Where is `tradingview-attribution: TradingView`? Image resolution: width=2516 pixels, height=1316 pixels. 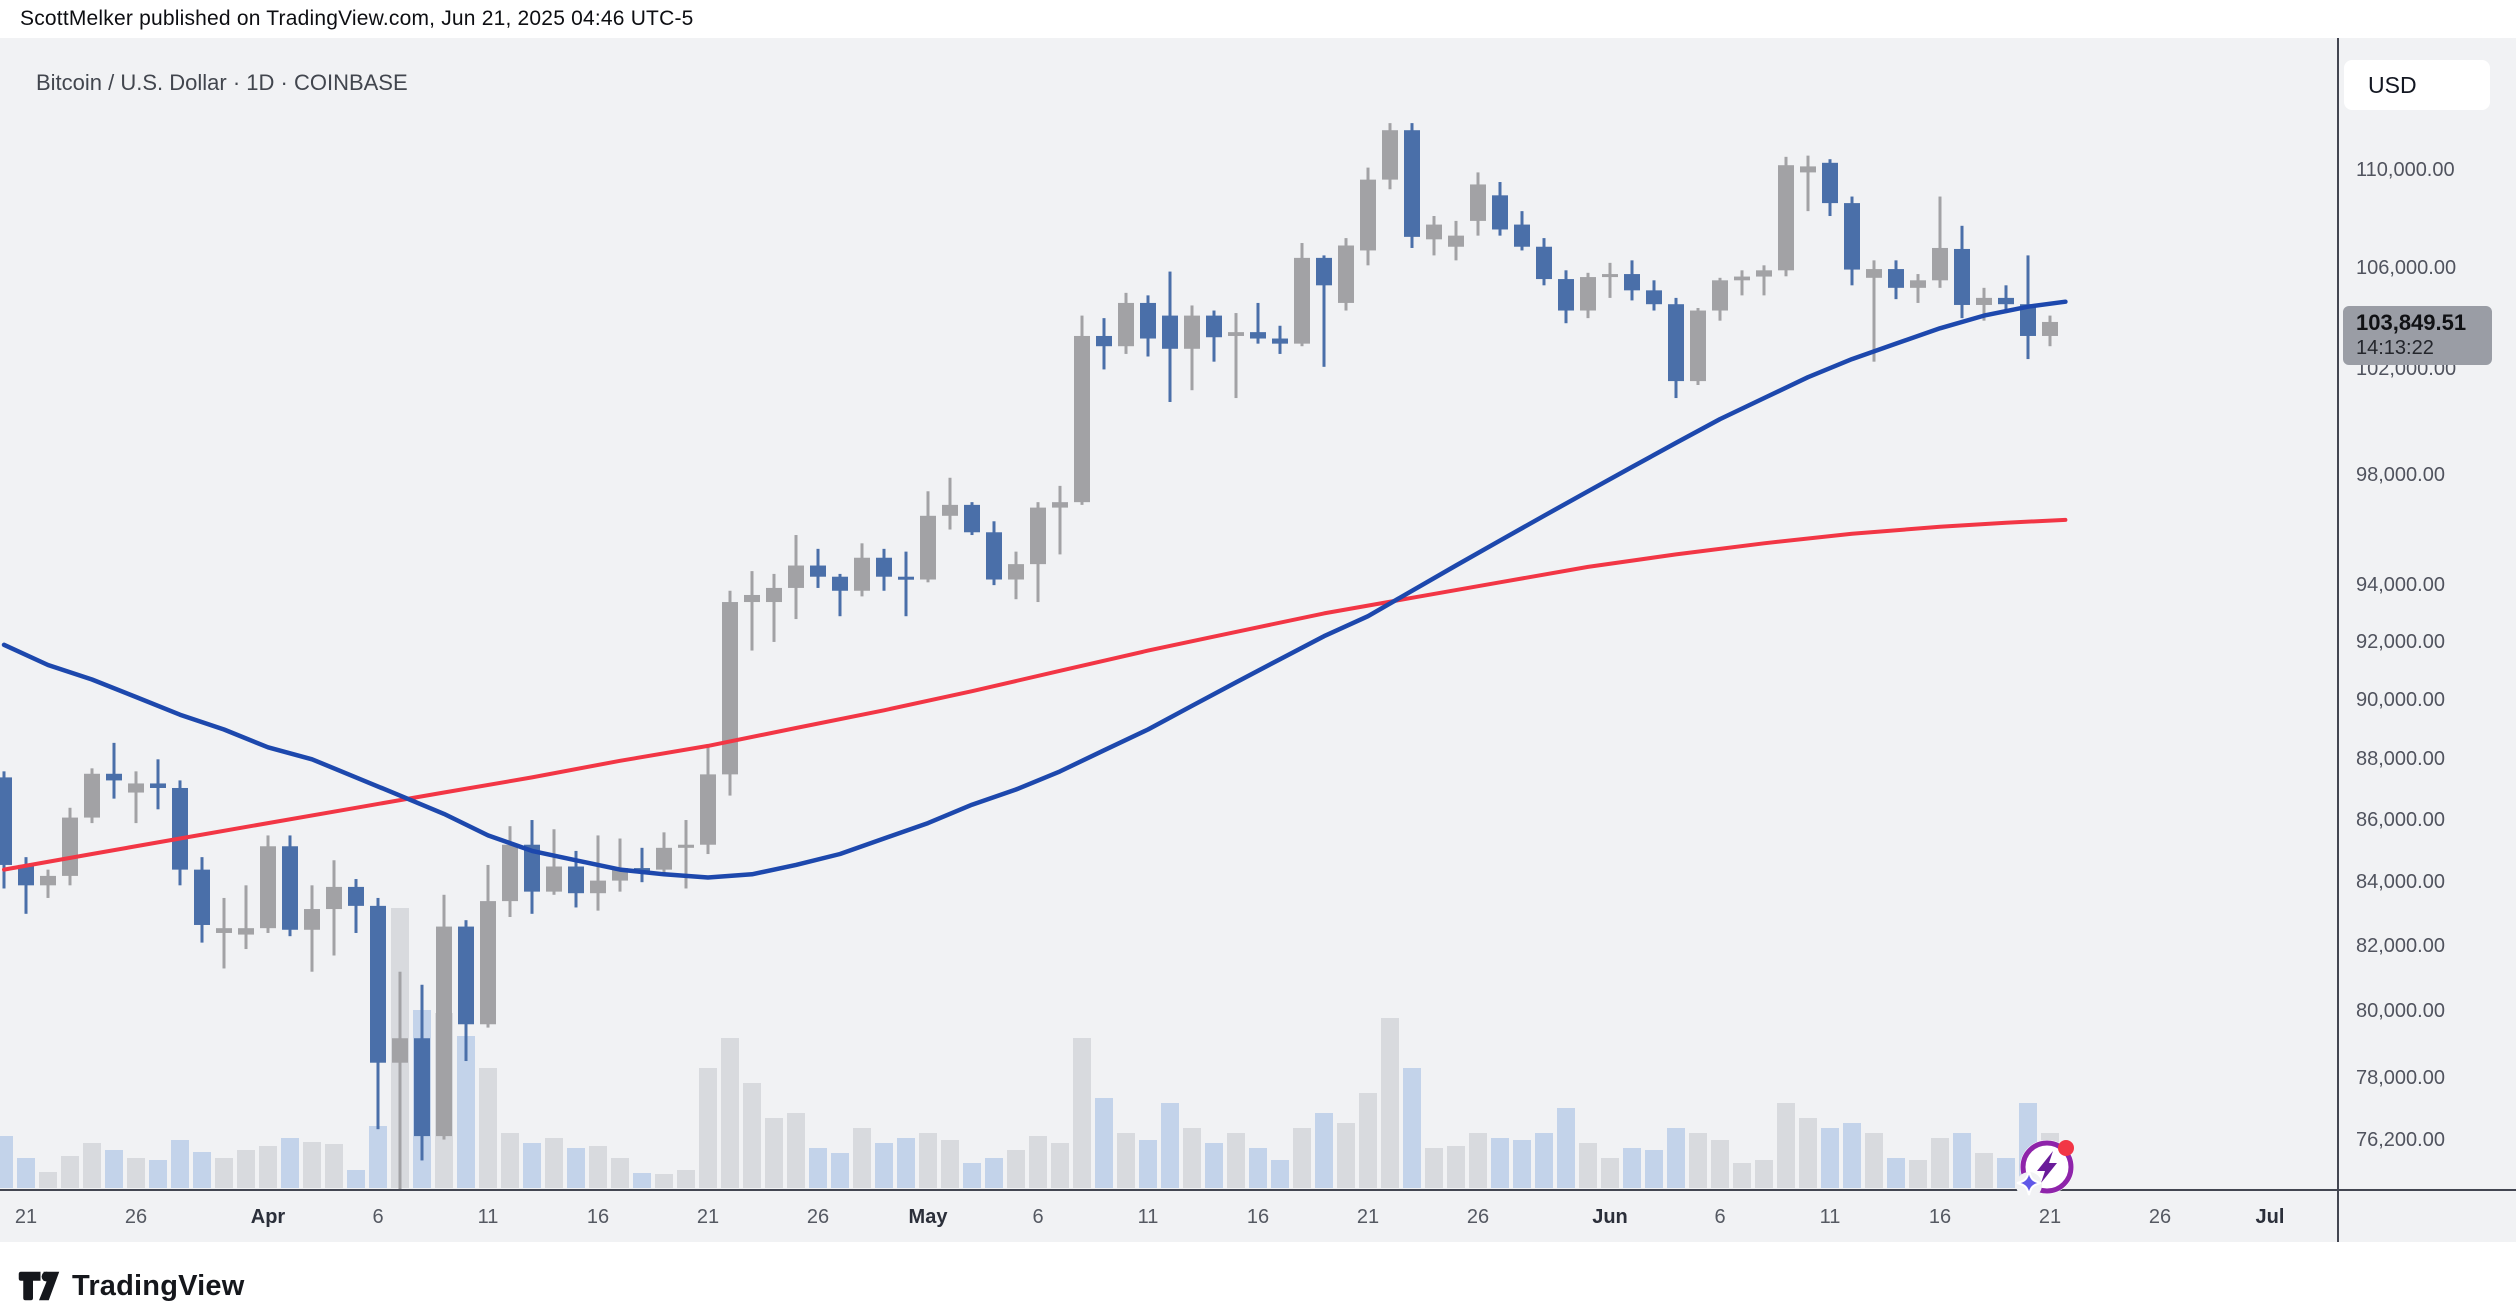 tradingview-attribution: TradingView is located at coordinates (131, 1286).